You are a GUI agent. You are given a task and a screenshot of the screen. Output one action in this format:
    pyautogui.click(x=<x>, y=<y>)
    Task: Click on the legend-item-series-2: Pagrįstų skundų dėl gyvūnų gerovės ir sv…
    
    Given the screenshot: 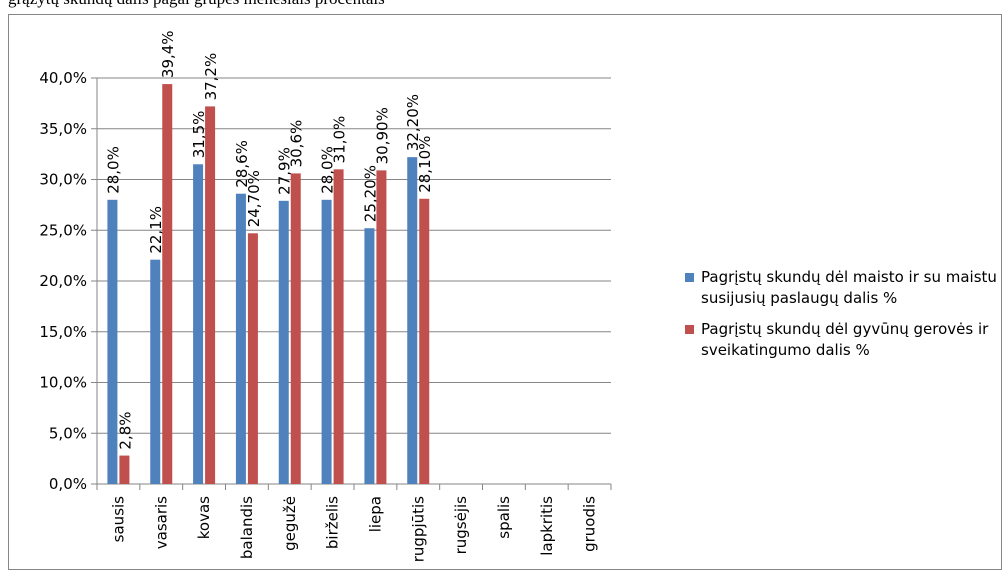 What is the action you would take?
    pyautogui.click(x=846, y=340)
    